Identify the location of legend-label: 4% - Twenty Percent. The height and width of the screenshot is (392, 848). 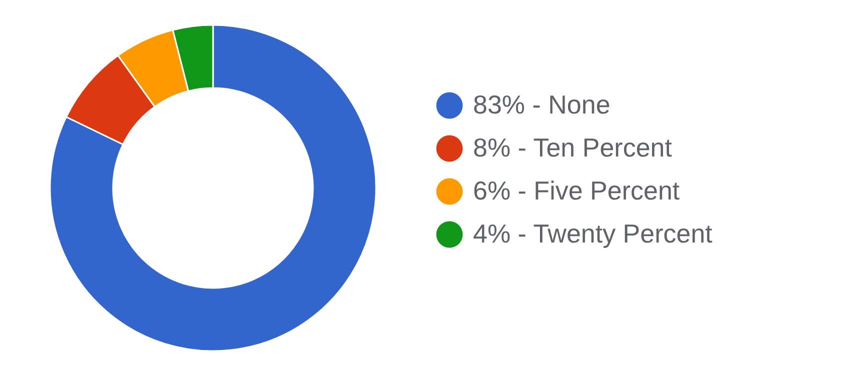
(593, 233).